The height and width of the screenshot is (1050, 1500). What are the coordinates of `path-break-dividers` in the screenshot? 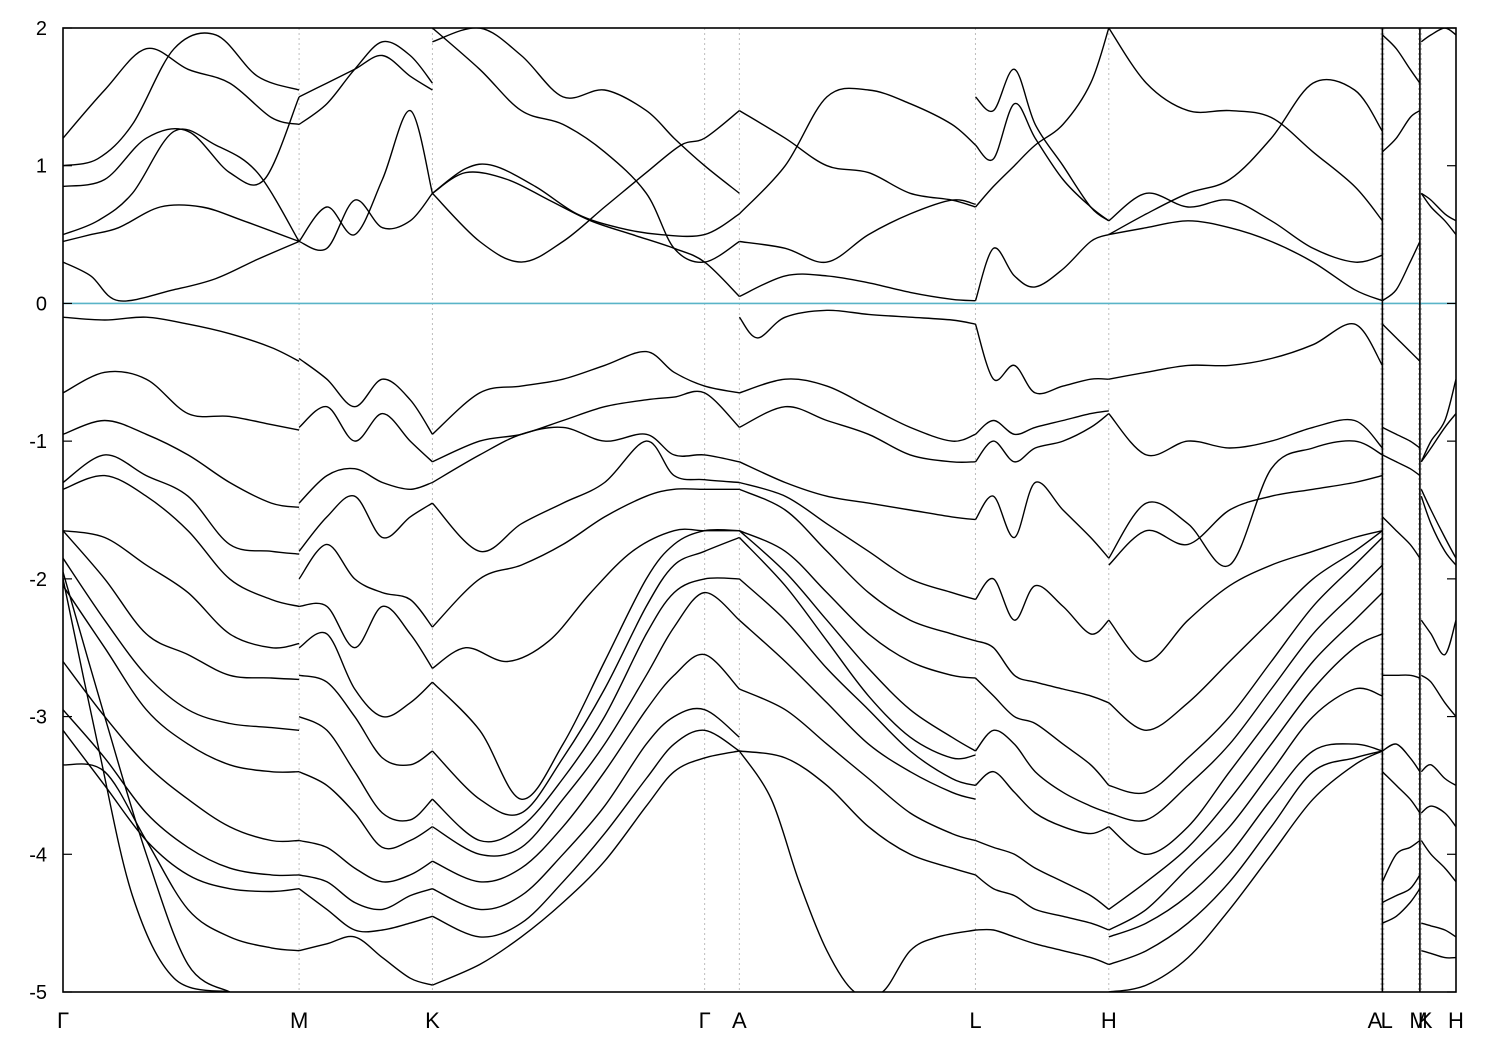 It's located at (1401, 510).